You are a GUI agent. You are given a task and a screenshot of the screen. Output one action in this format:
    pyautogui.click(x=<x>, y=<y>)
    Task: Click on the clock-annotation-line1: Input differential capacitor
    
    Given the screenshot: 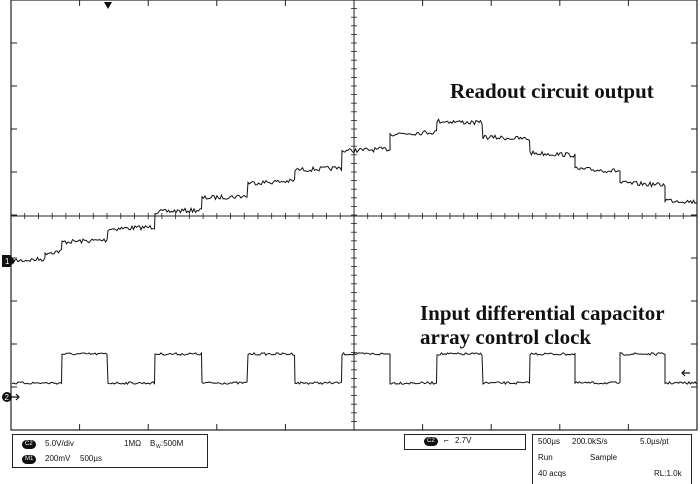 What is the action you would take?
    pyautogui.click(x=542, y=313)
    